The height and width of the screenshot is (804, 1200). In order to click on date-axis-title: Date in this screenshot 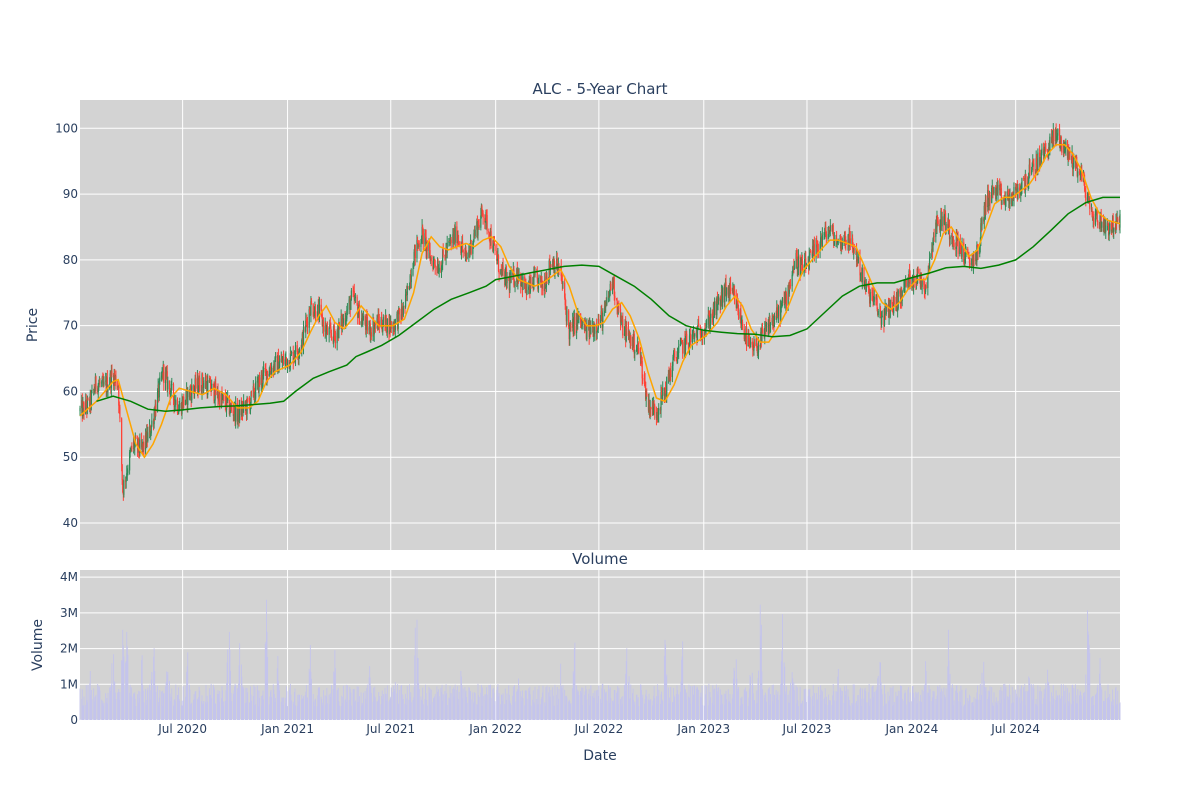, I will do `click(599, 756)`.